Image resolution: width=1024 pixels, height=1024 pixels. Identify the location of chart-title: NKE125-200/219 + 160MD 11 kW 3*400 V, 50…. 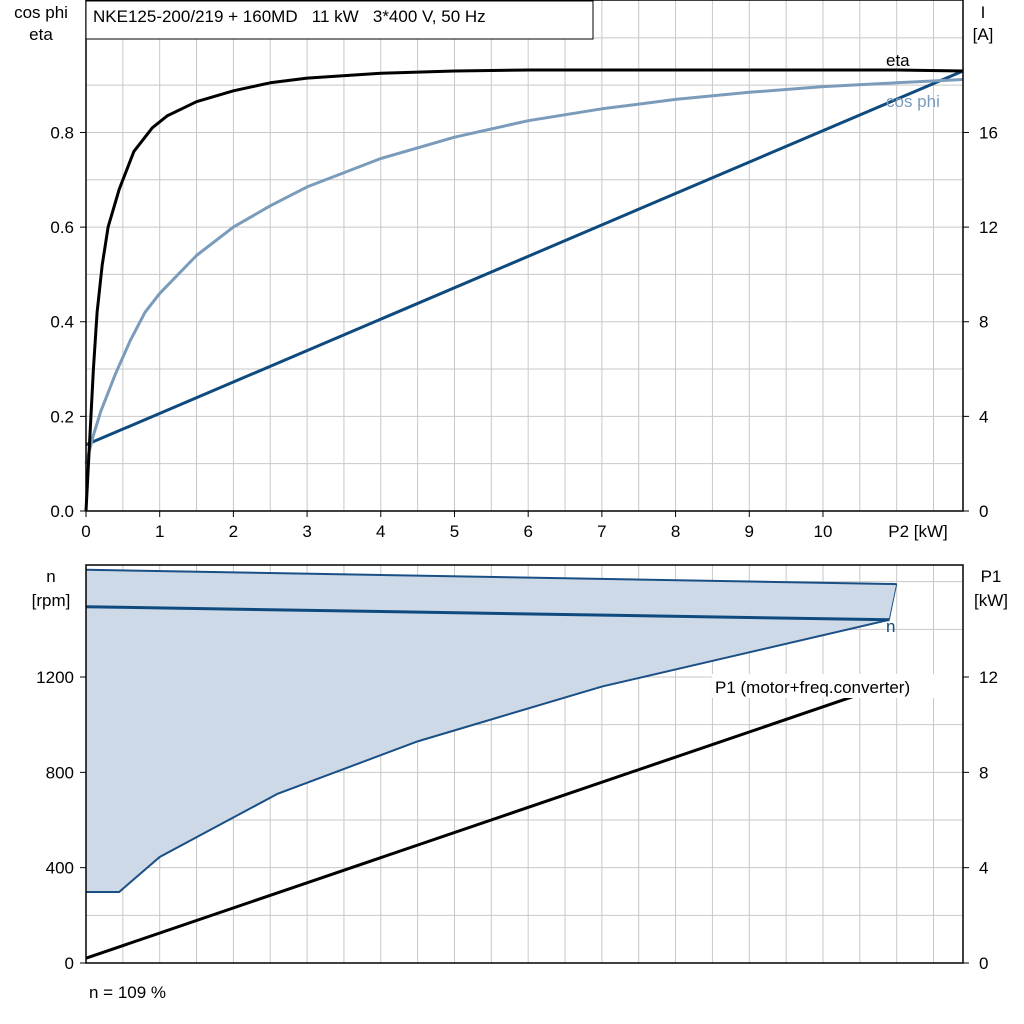
(289, 16).